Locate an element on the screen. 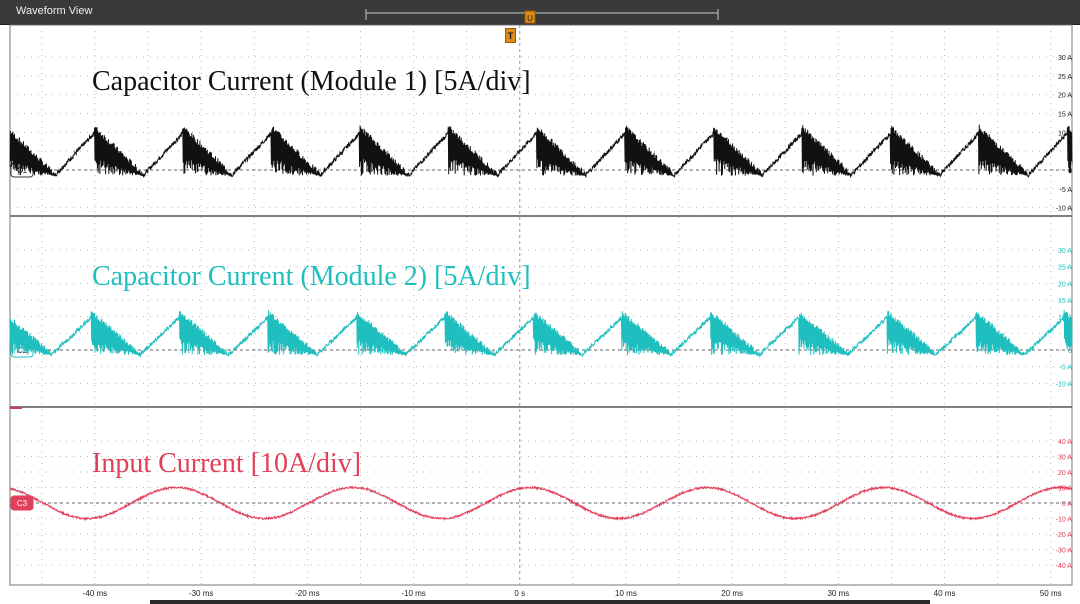  x-tick-label: 50 ms is located at coordinates (1051, 593).